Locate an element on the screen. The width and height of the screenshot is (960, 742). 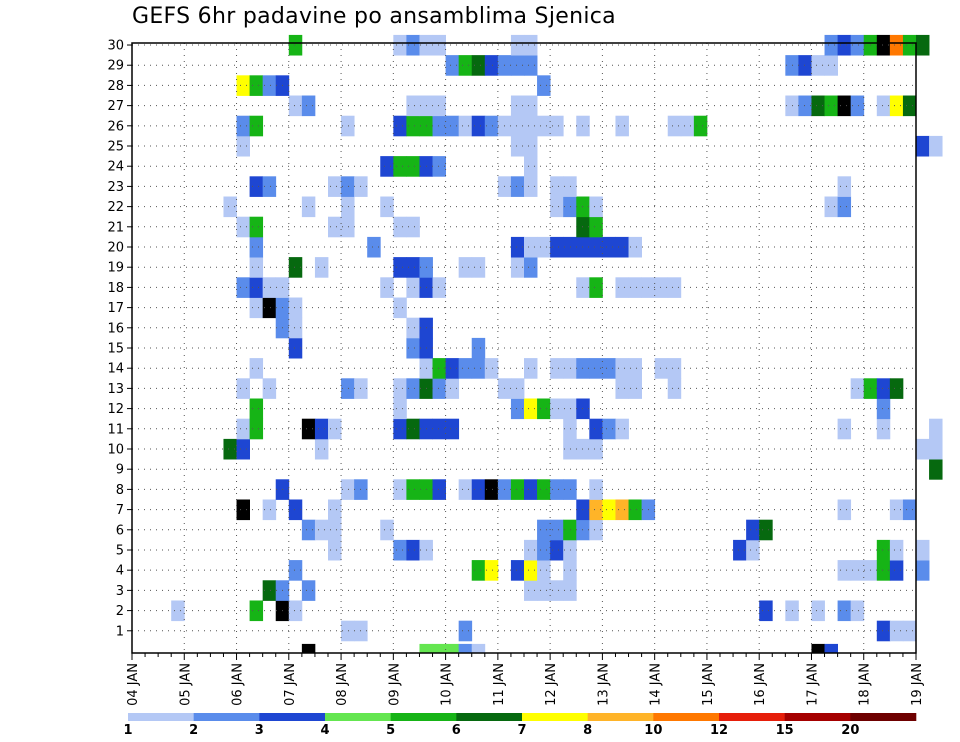
colorbar-label: 12 is located at coordinates (719, 730).